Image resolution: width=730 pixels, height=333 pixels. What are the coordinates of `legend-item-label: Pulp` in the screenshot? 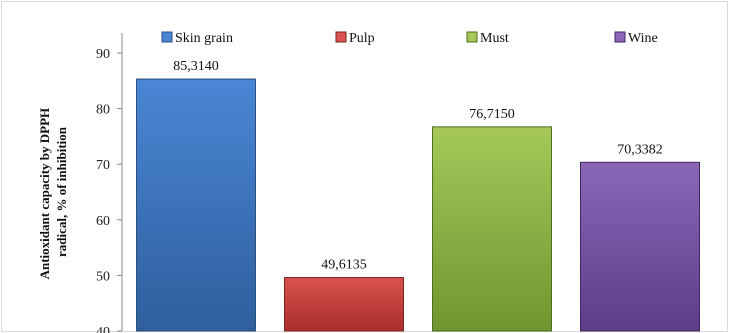 It's located at (362, 38).